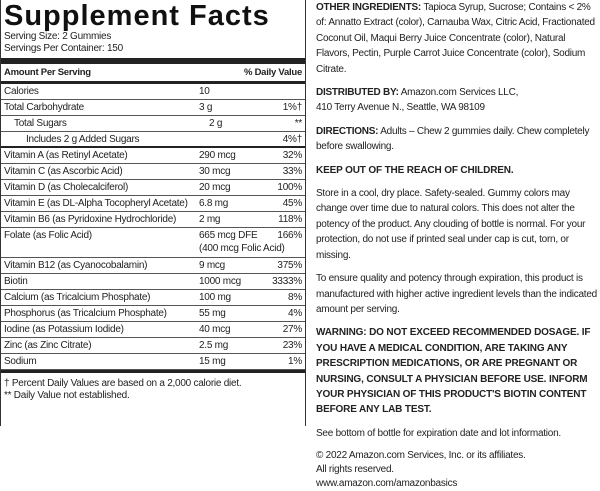  Describe the element at coordinates (235, 91) in the screenshot. I see `amount: 10` at that location.